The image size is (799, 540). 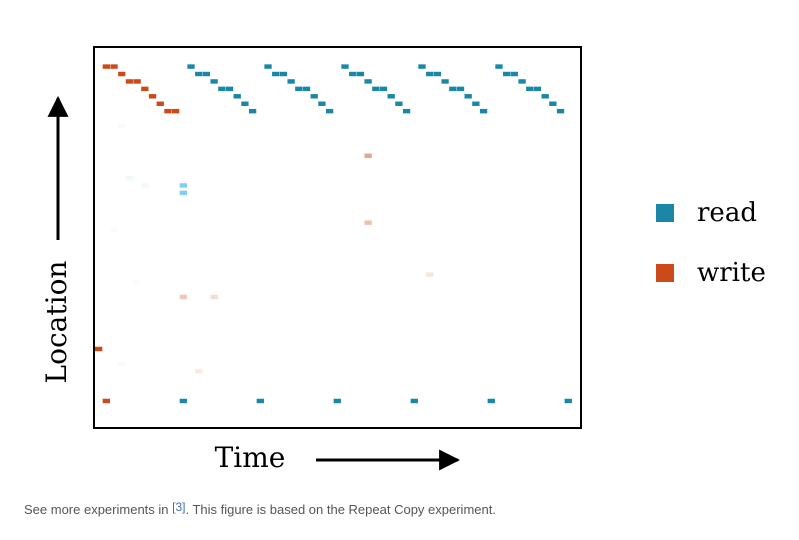 I want to click on caption-text-before: See more experiments in, so click(x=98, y=509).